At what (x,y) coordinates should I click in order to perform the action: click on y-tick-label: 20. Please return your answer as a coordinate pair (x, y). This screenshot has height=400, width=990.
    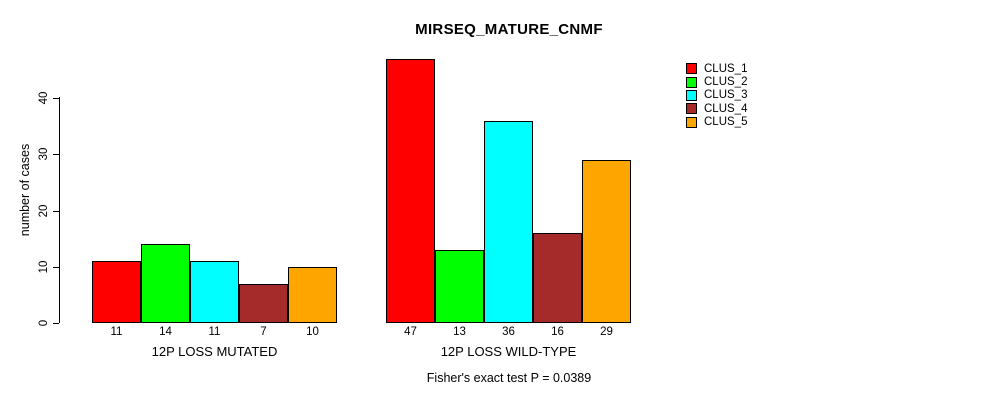
    Looking at the image, I should click on (44, 210).